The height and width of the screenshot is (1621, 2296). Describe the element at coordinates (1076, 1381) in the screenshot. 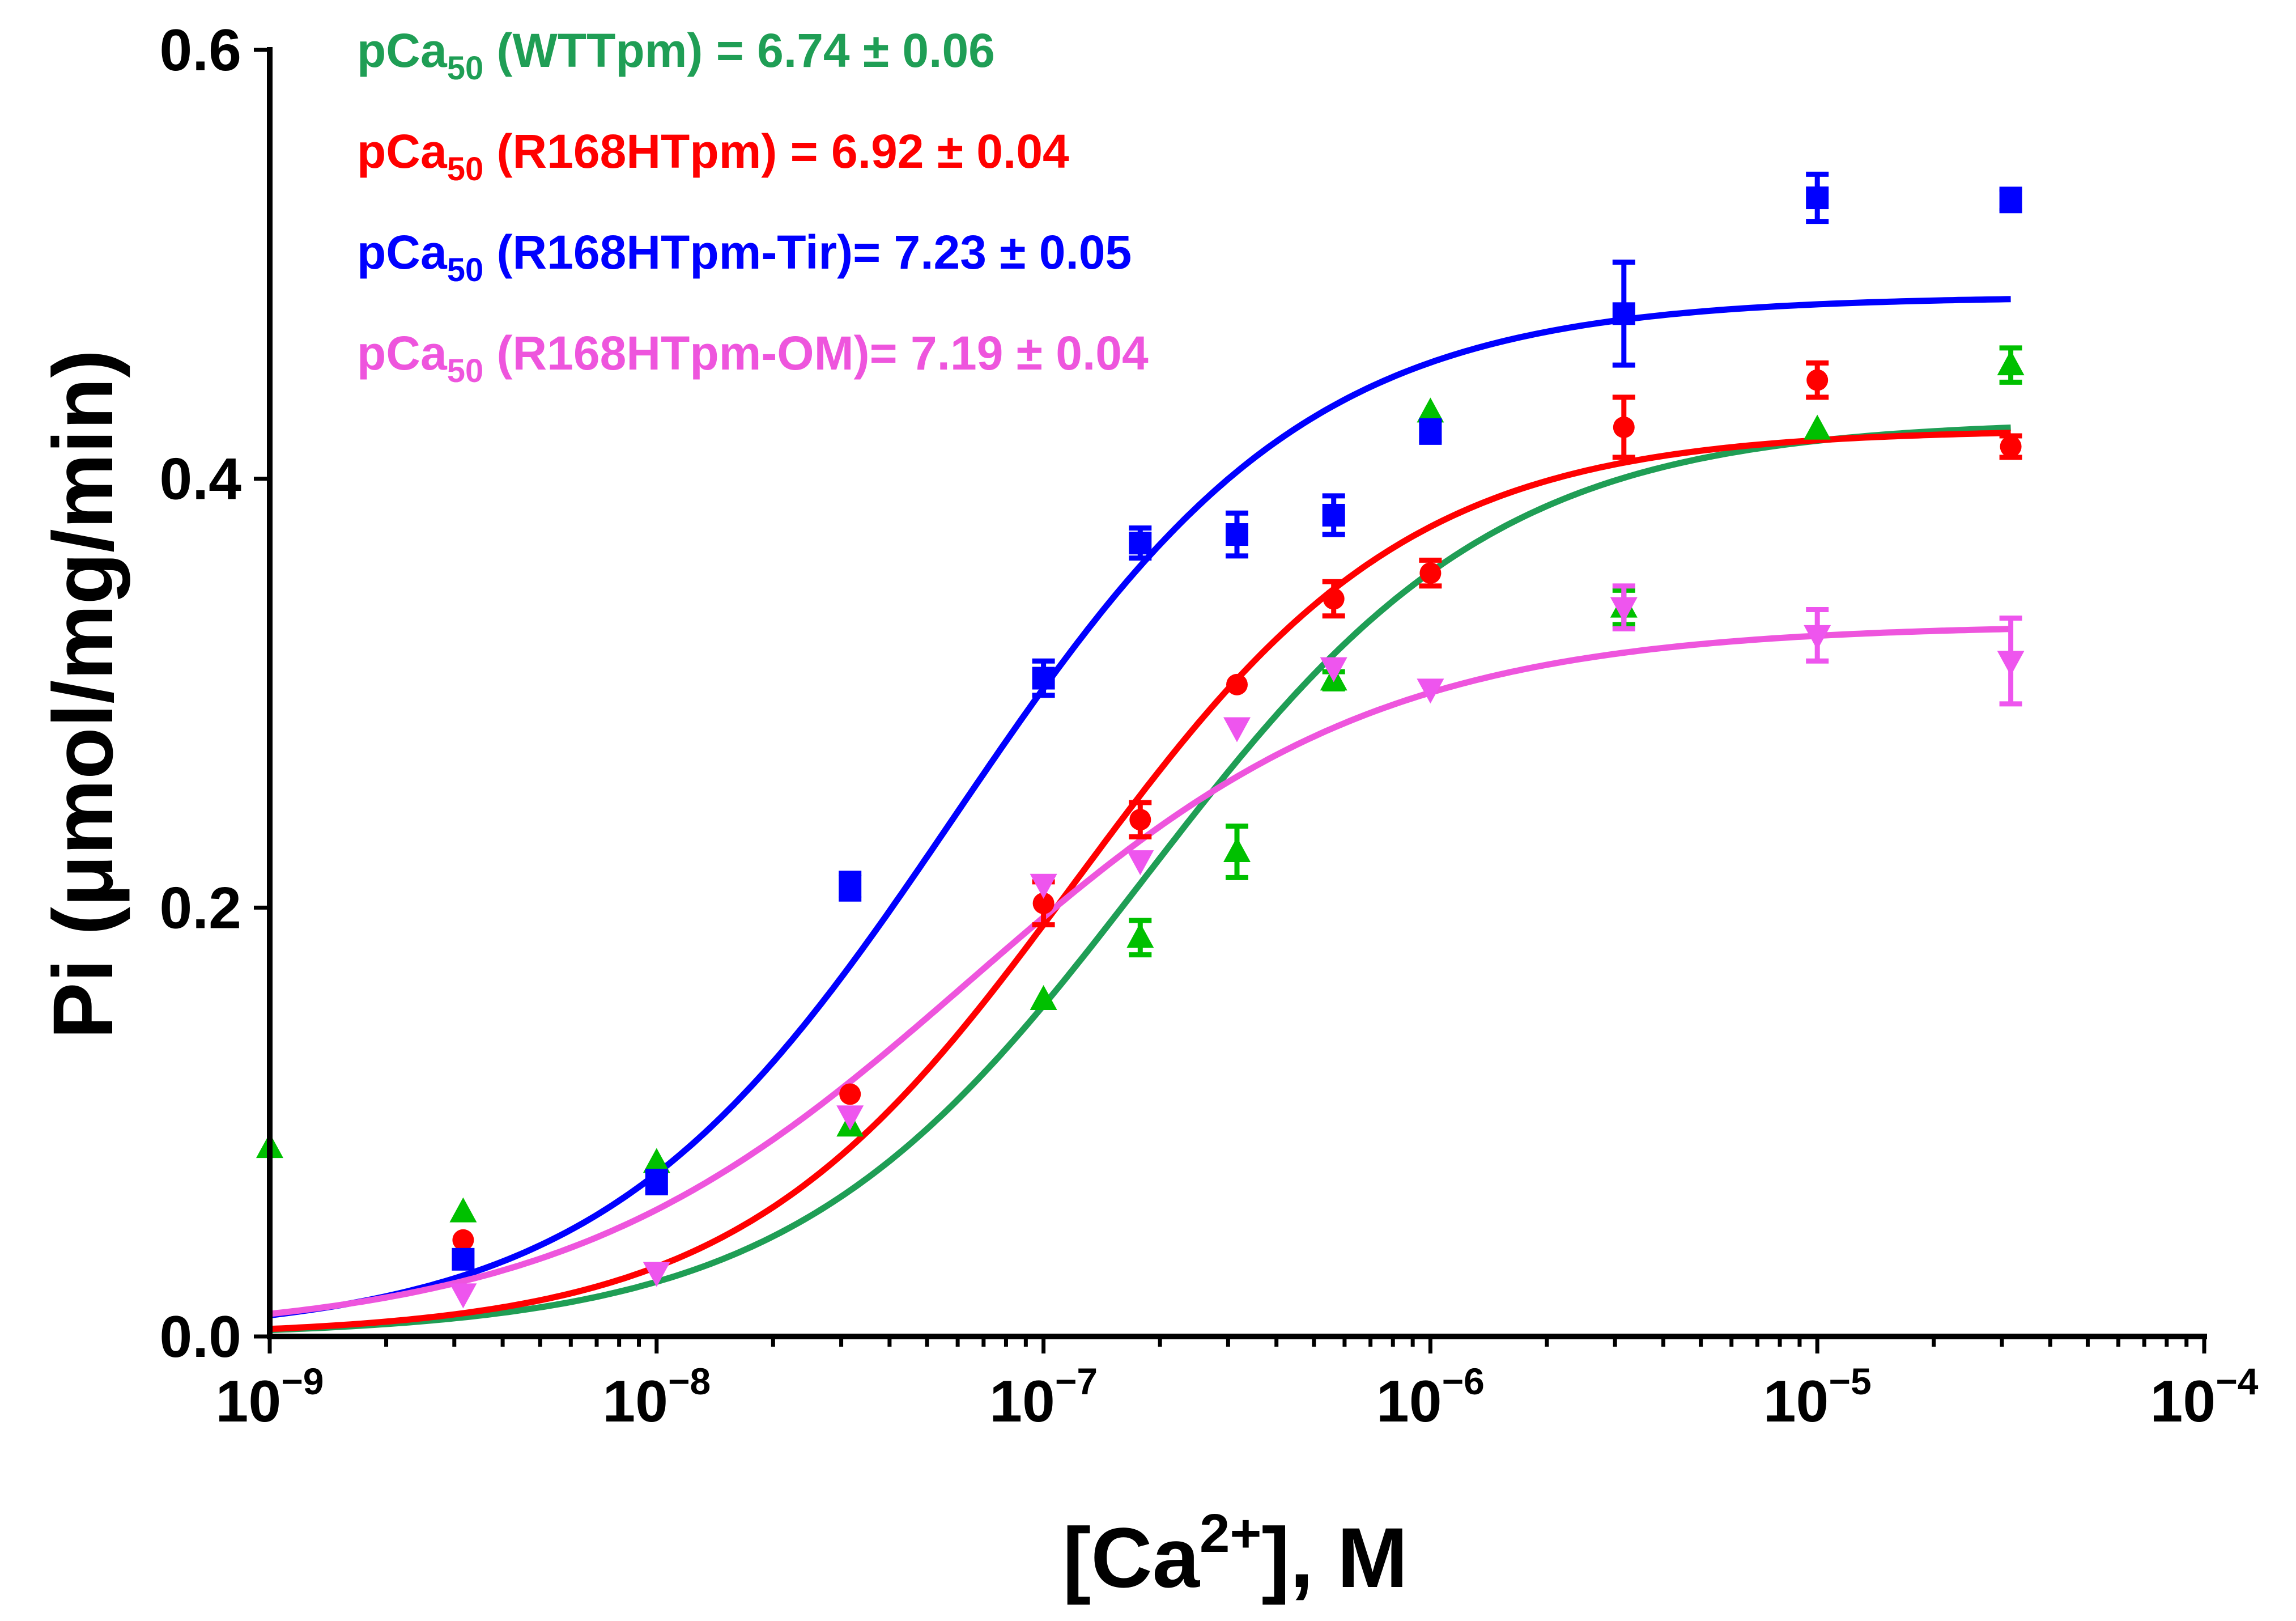

I see `x-tick-exponent: −7` at that location.